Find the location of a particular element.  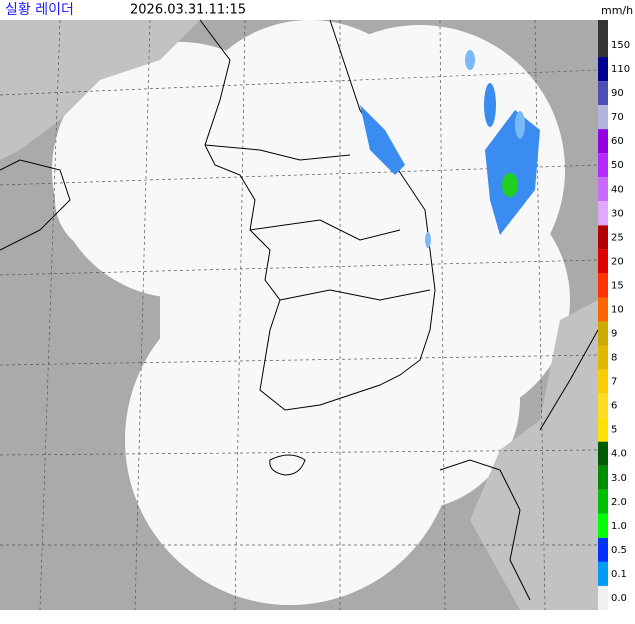

legend-label: 7 is located at coordinates (614, 382).